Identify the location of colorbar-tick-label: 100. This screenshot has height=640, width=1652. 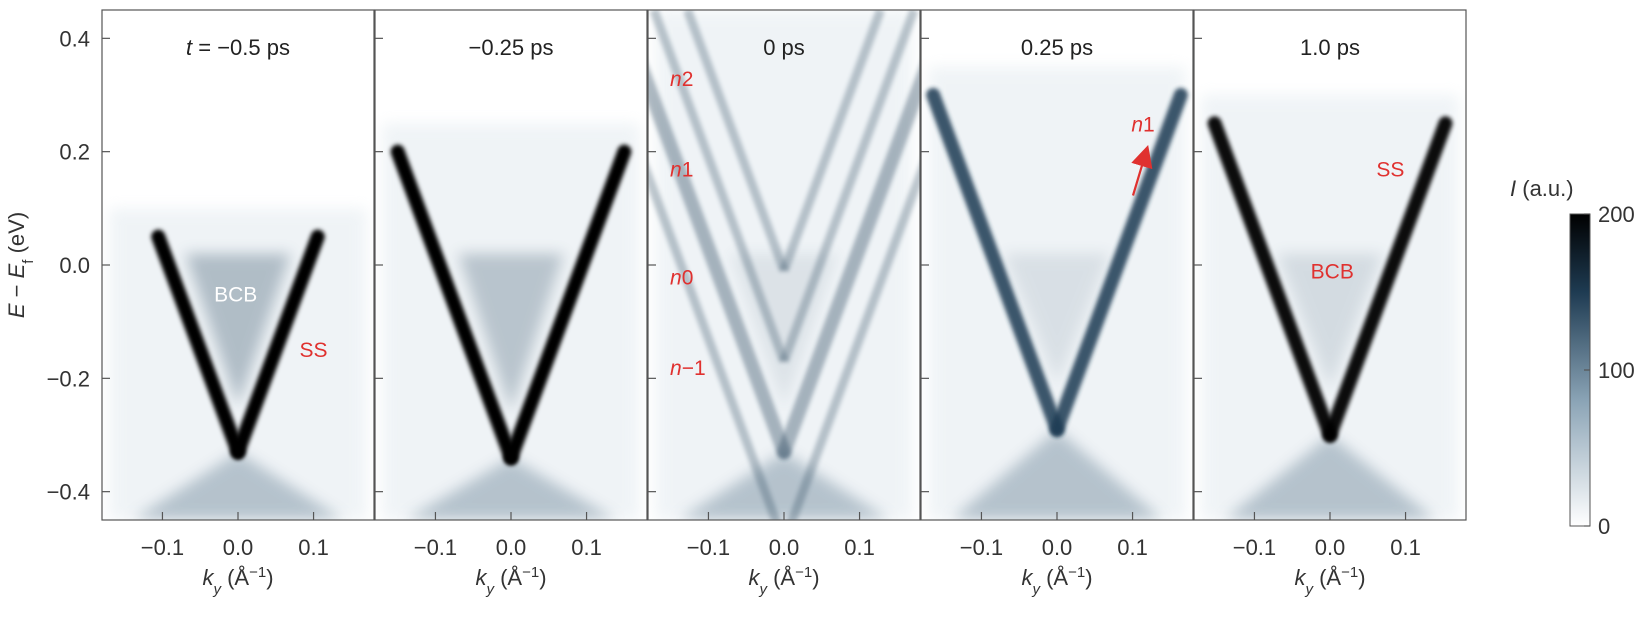
(1616, 370).